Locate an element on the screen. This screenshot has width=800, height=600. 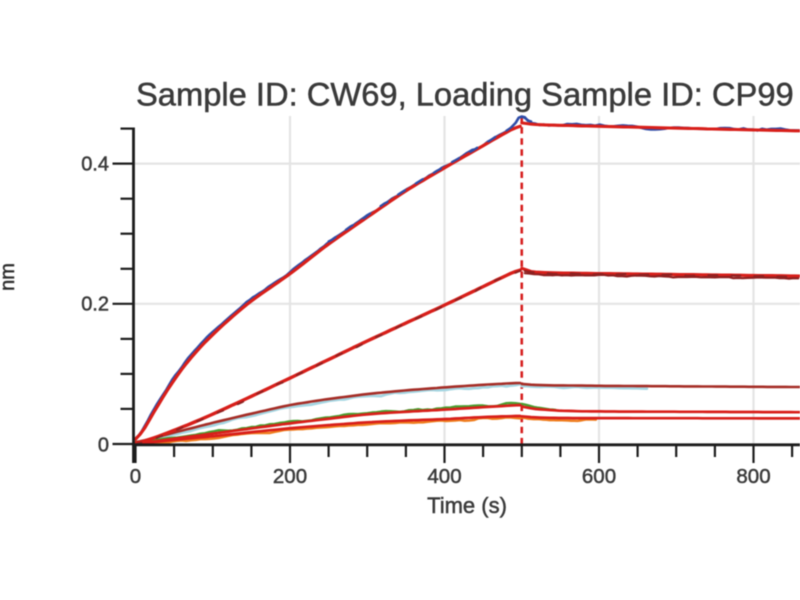
svg-text: 200 is located at coordinates (290, 476).